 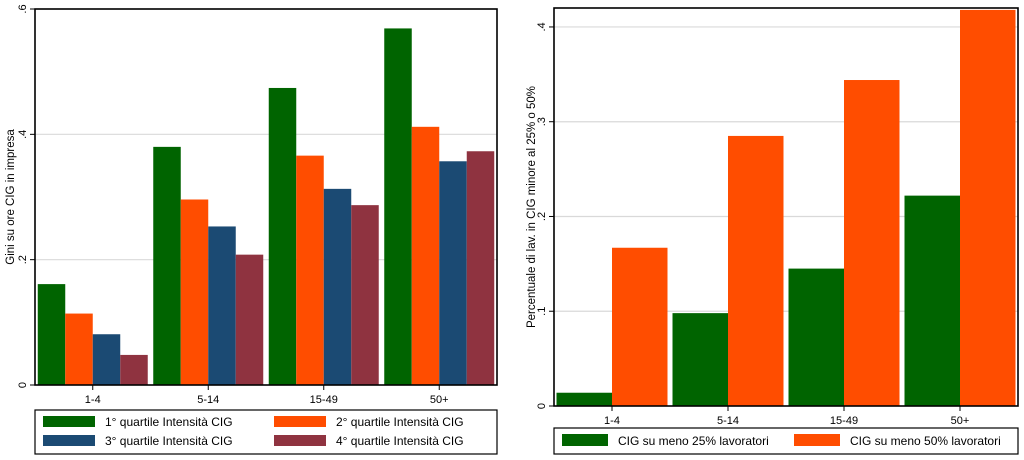 What do you see at coordinates (23, 8) in the screenshot?
I see `y-tick-label: .6` at bounding box center [23, 8].